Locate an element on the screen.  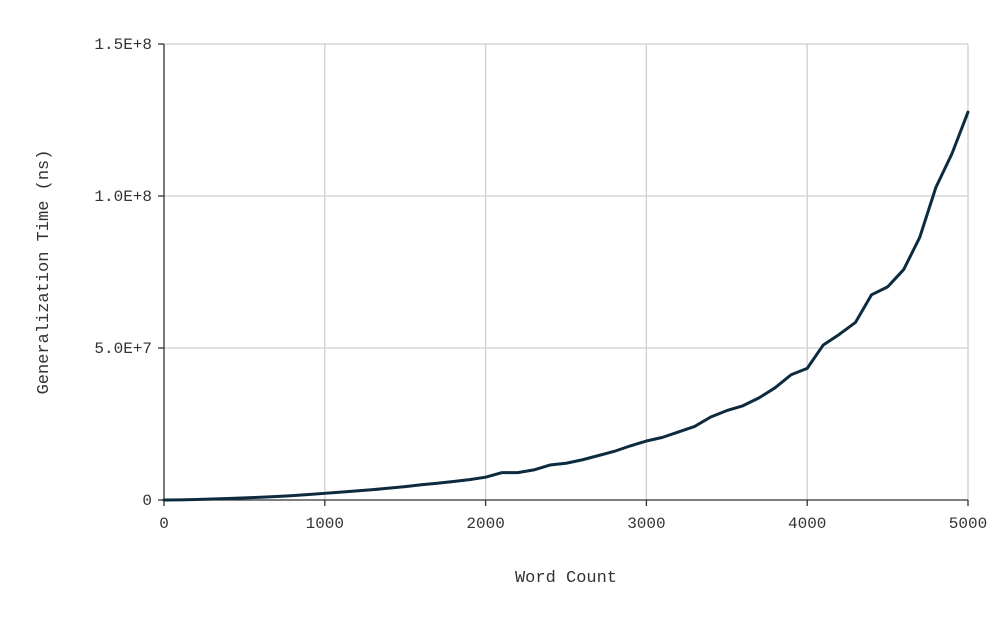
x-tick-label: 5000 is located at coordinates (968, 524).